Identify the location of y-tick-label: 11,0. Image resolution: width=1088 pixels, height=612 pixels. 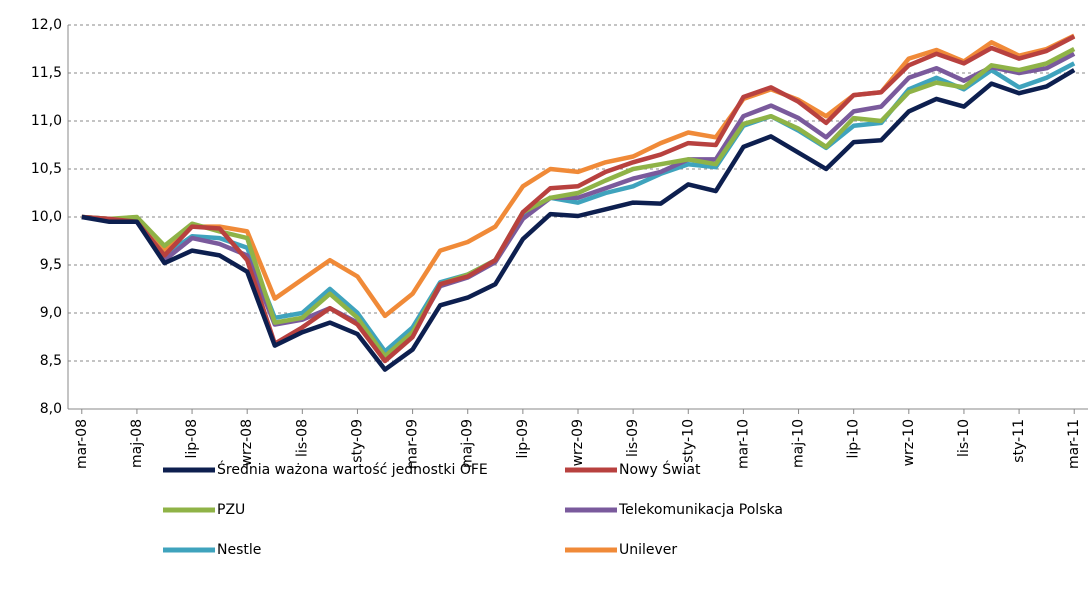
(46, 121).